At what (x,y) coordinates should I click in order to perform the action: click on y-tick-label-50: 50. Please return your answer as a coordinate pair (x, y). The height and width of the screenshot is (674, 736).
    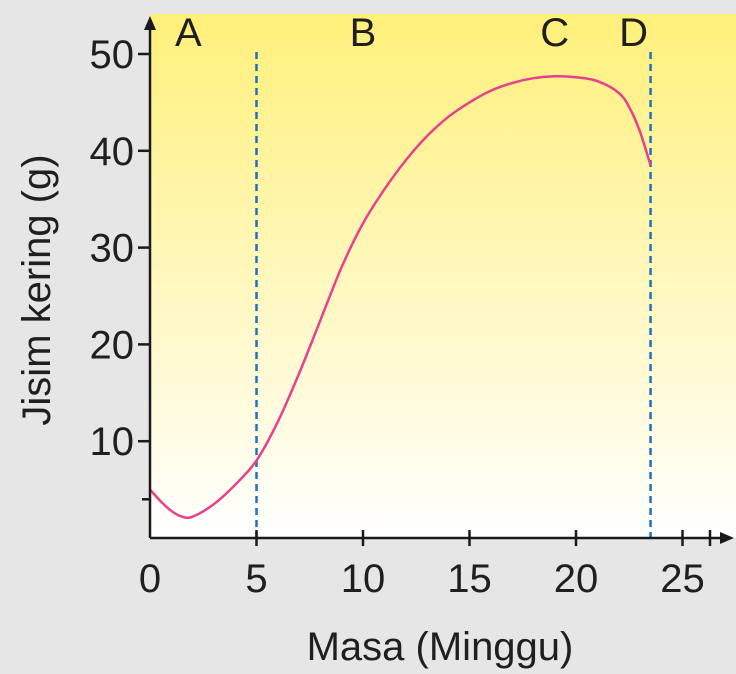
    Looking at the image, I should click on (112, 55).